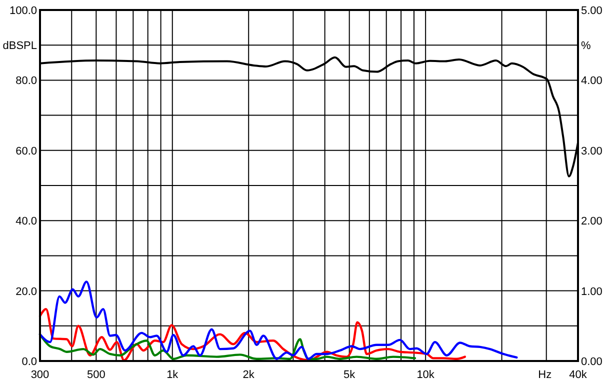 Image resolution: width=611 pixels, height=387 pixels. I want to click on y2-tick-label: 2.00, so click(591, 222).